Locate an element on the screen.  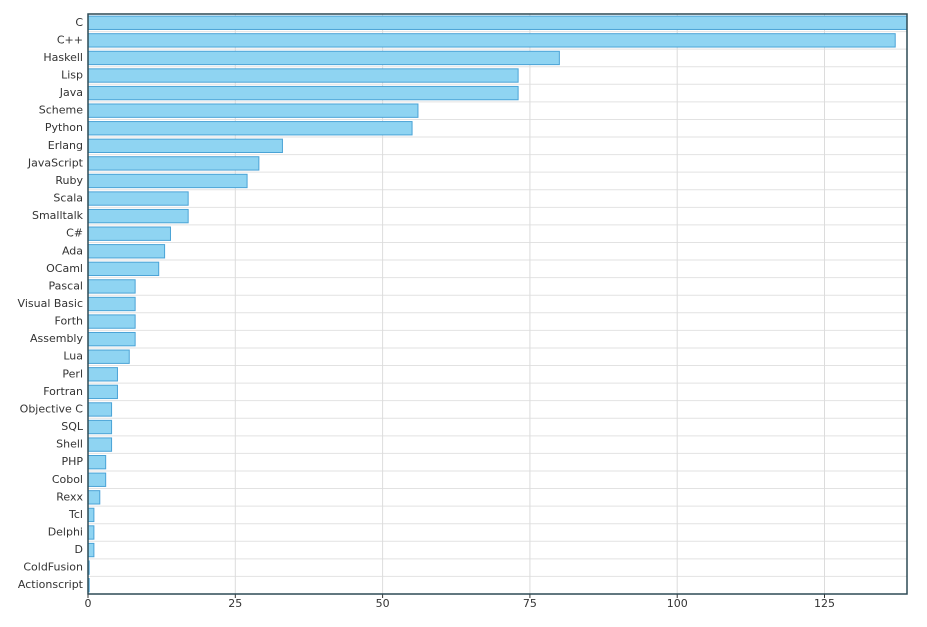
y-tick-label: Pascal is located at coordinates (66, 285).